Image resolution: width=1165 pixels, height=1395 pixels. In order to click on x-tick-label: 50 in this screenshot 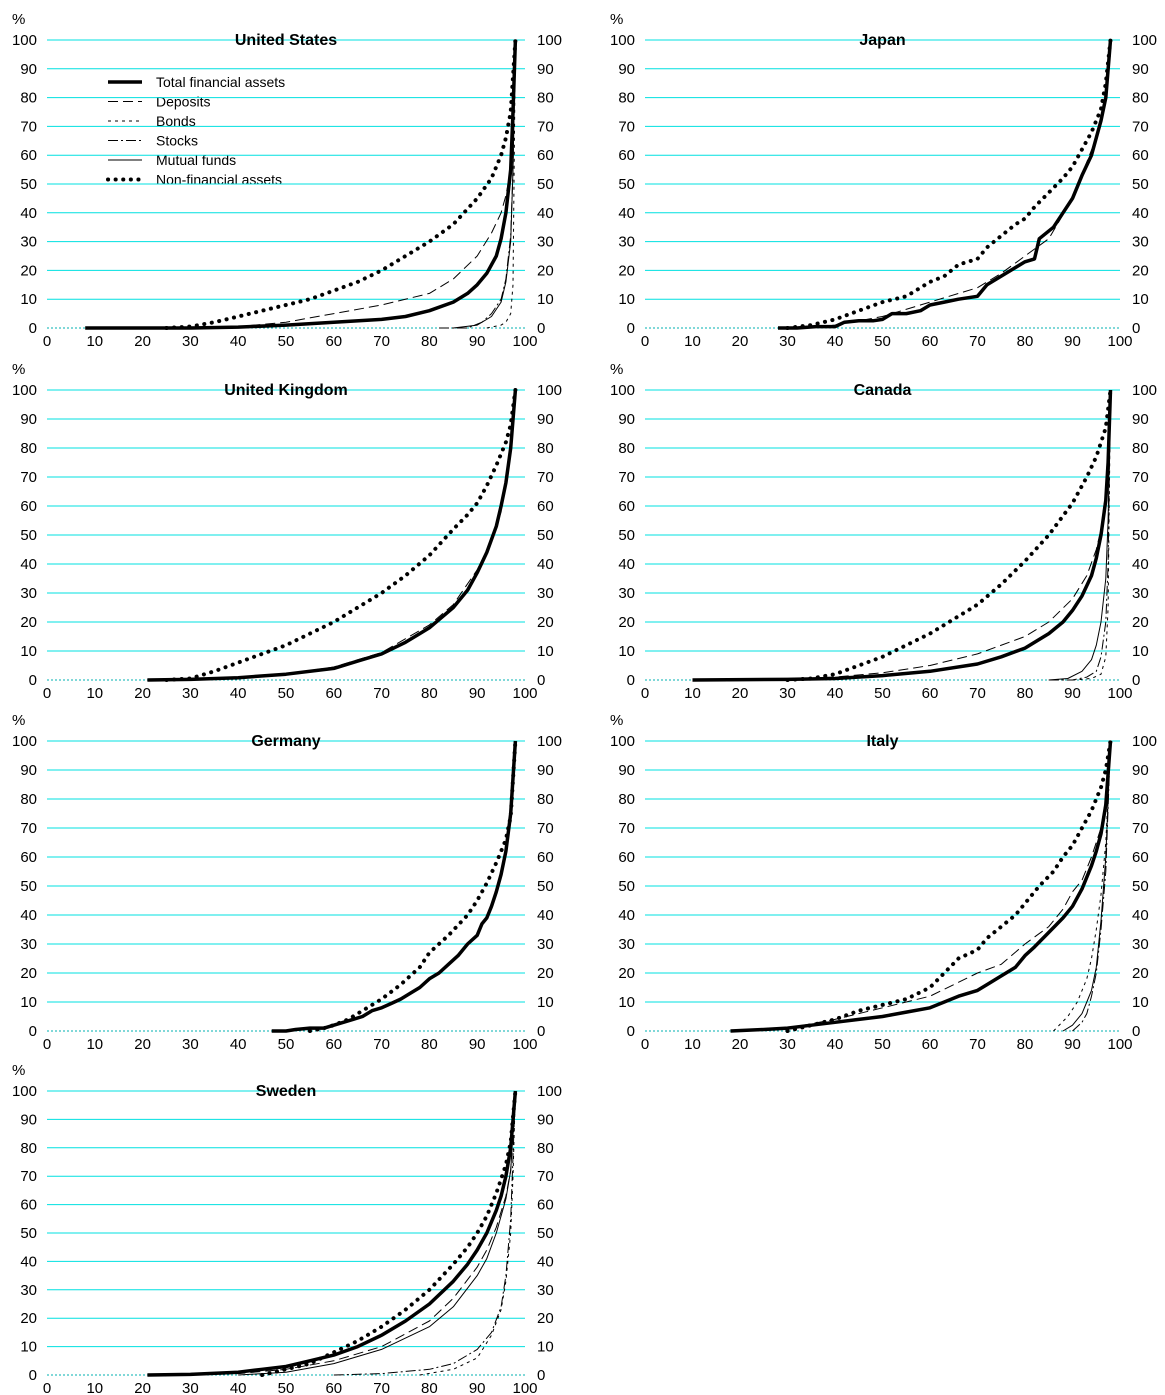, I will do `click(286, 341)`.